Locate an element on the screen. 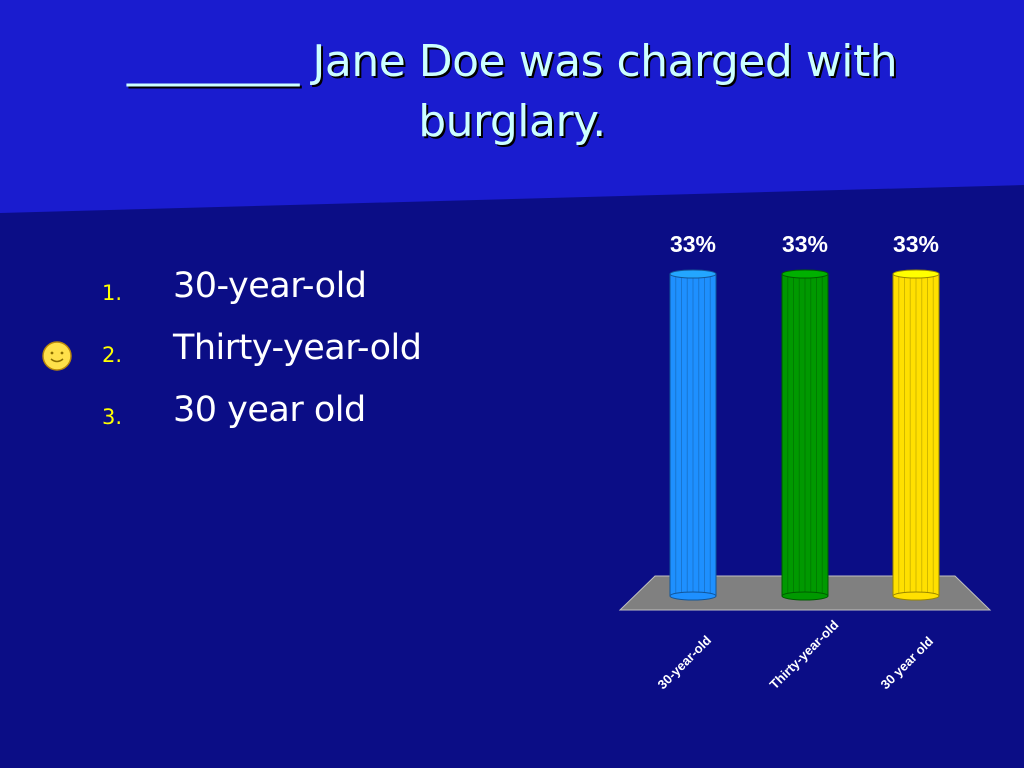 The height and width of the screenshot is (768, 1024). smiley-icon is located at coordinates (57, 356).